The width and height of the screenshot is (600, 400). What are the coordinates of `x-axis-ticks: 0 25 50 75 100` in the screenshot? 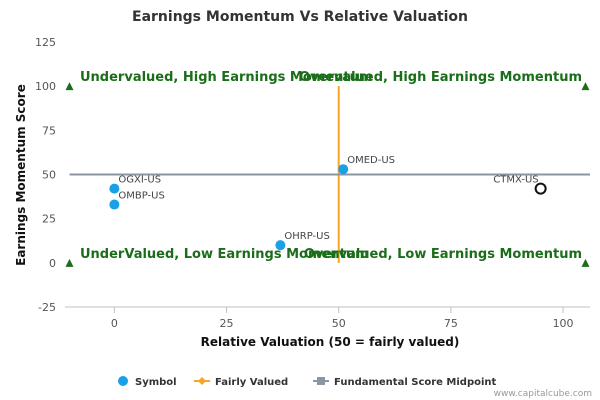 It's located at (342, 318).